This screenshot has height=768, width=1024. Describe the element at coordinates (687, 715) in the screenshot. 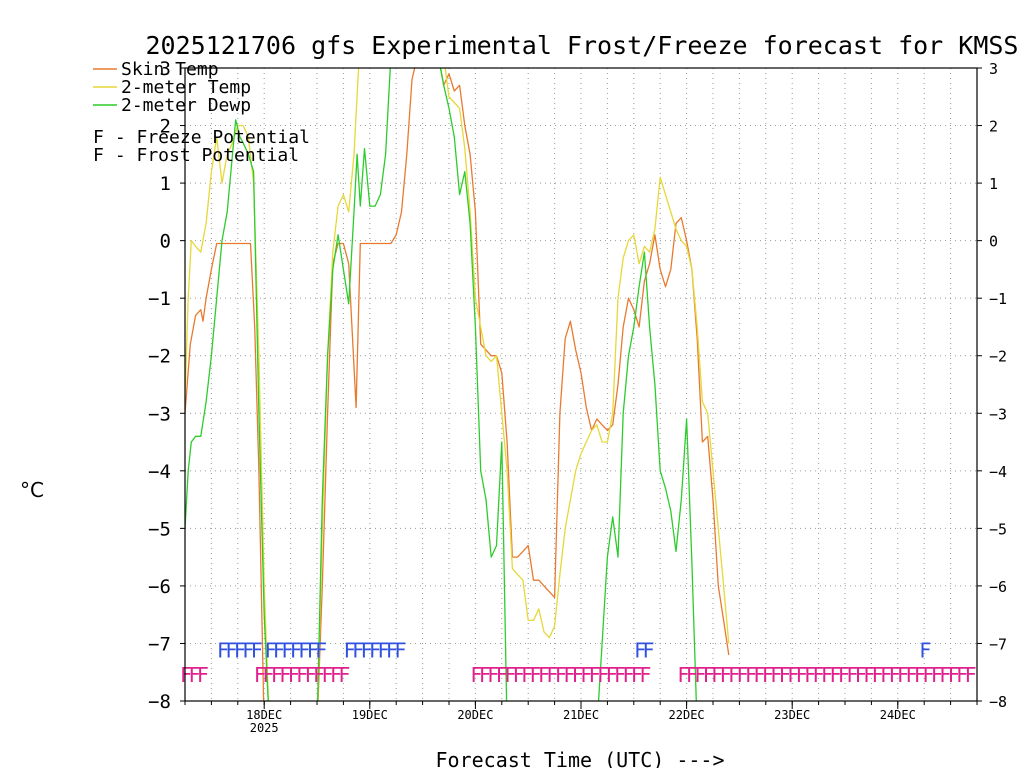

I see `x-tick-label: 22DEC` at that location.